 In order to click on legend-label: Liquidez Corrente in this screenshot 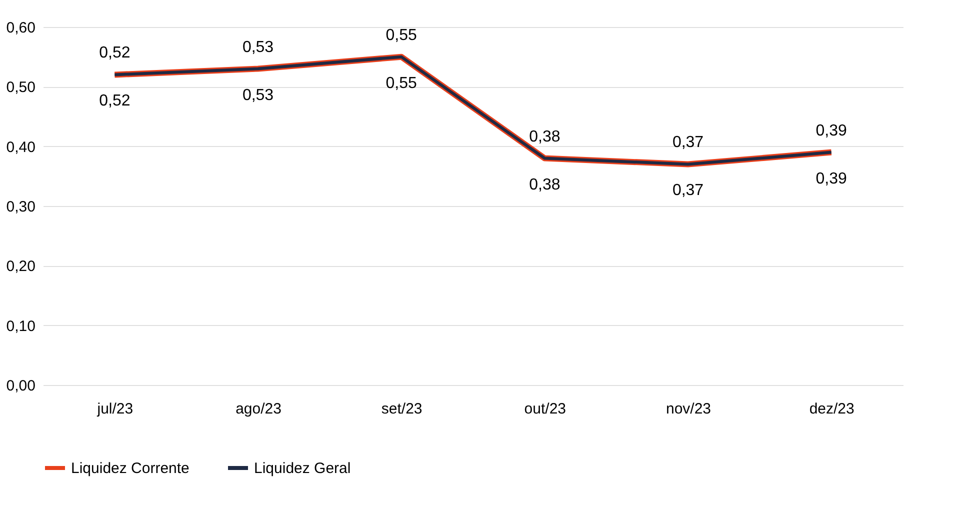, I will do `click(130, 468)`.